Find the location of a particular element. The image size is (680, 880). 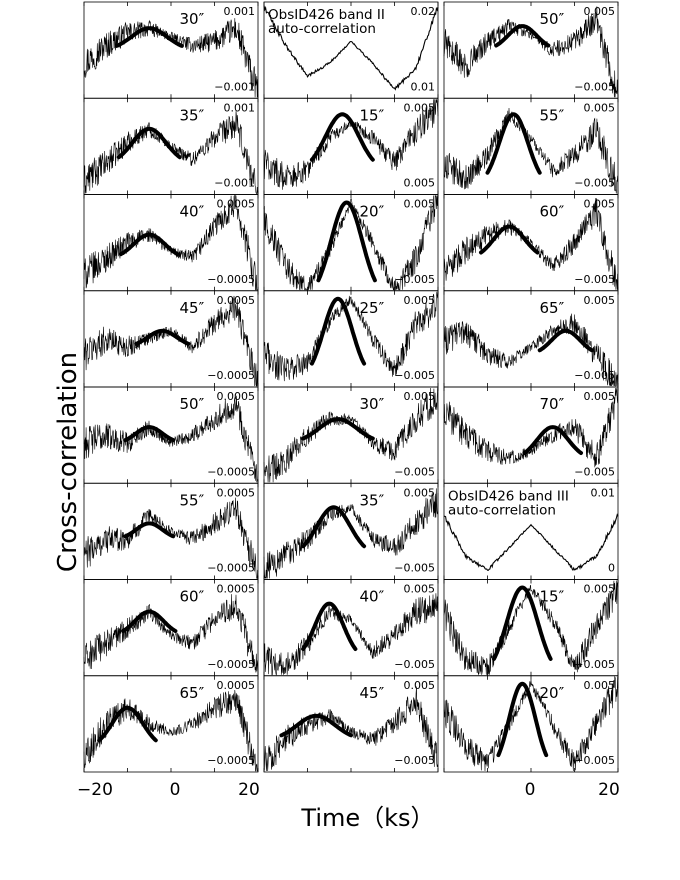

y-axis-label: Cross-correlation is located at coordinates (68, 462).